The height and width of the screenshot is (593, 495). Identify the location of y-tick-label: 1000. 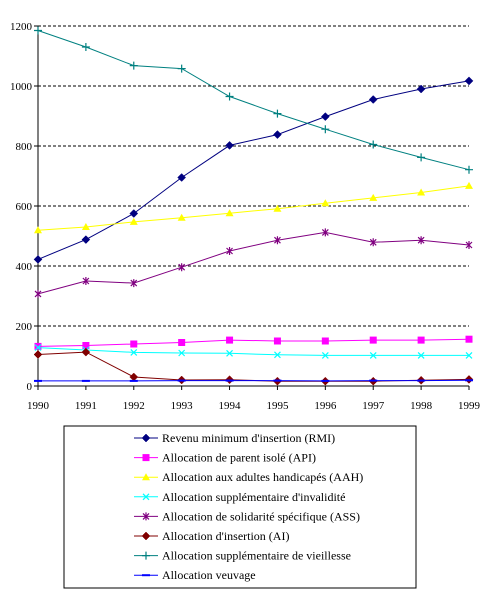
(21, 87).